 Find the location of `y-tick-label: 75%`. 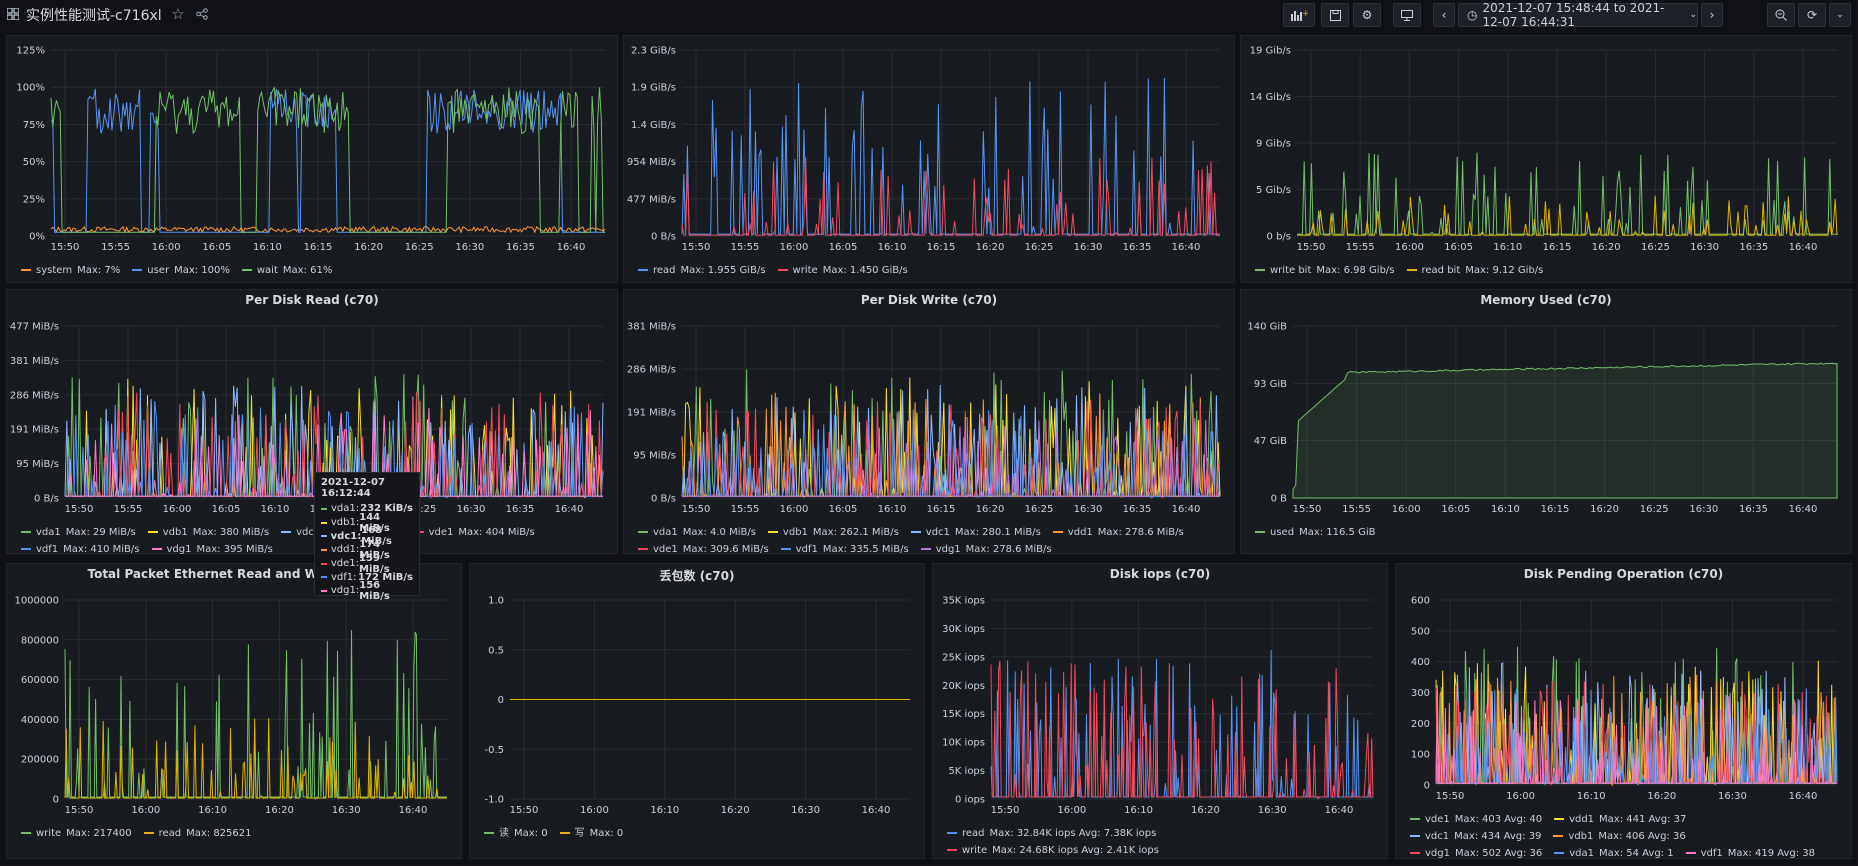

y-tick-label: 75% is located at coordinates (34, 125).